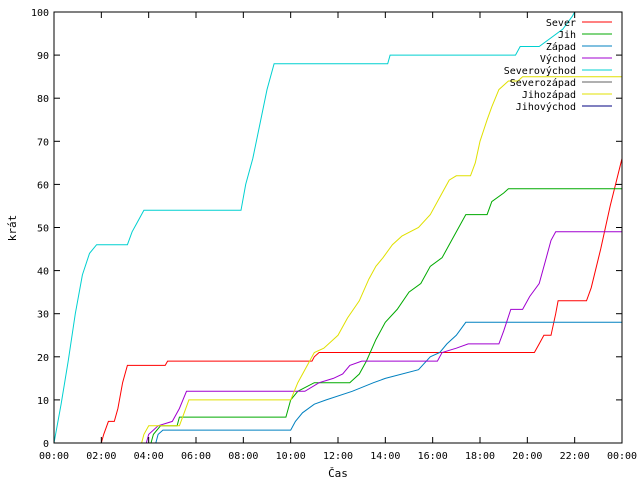 The image size is (640, 480). Describe the element at coordinates (543, 83) in the screenshot. I see `legend-label-severozapad: Severozápad` at that location.